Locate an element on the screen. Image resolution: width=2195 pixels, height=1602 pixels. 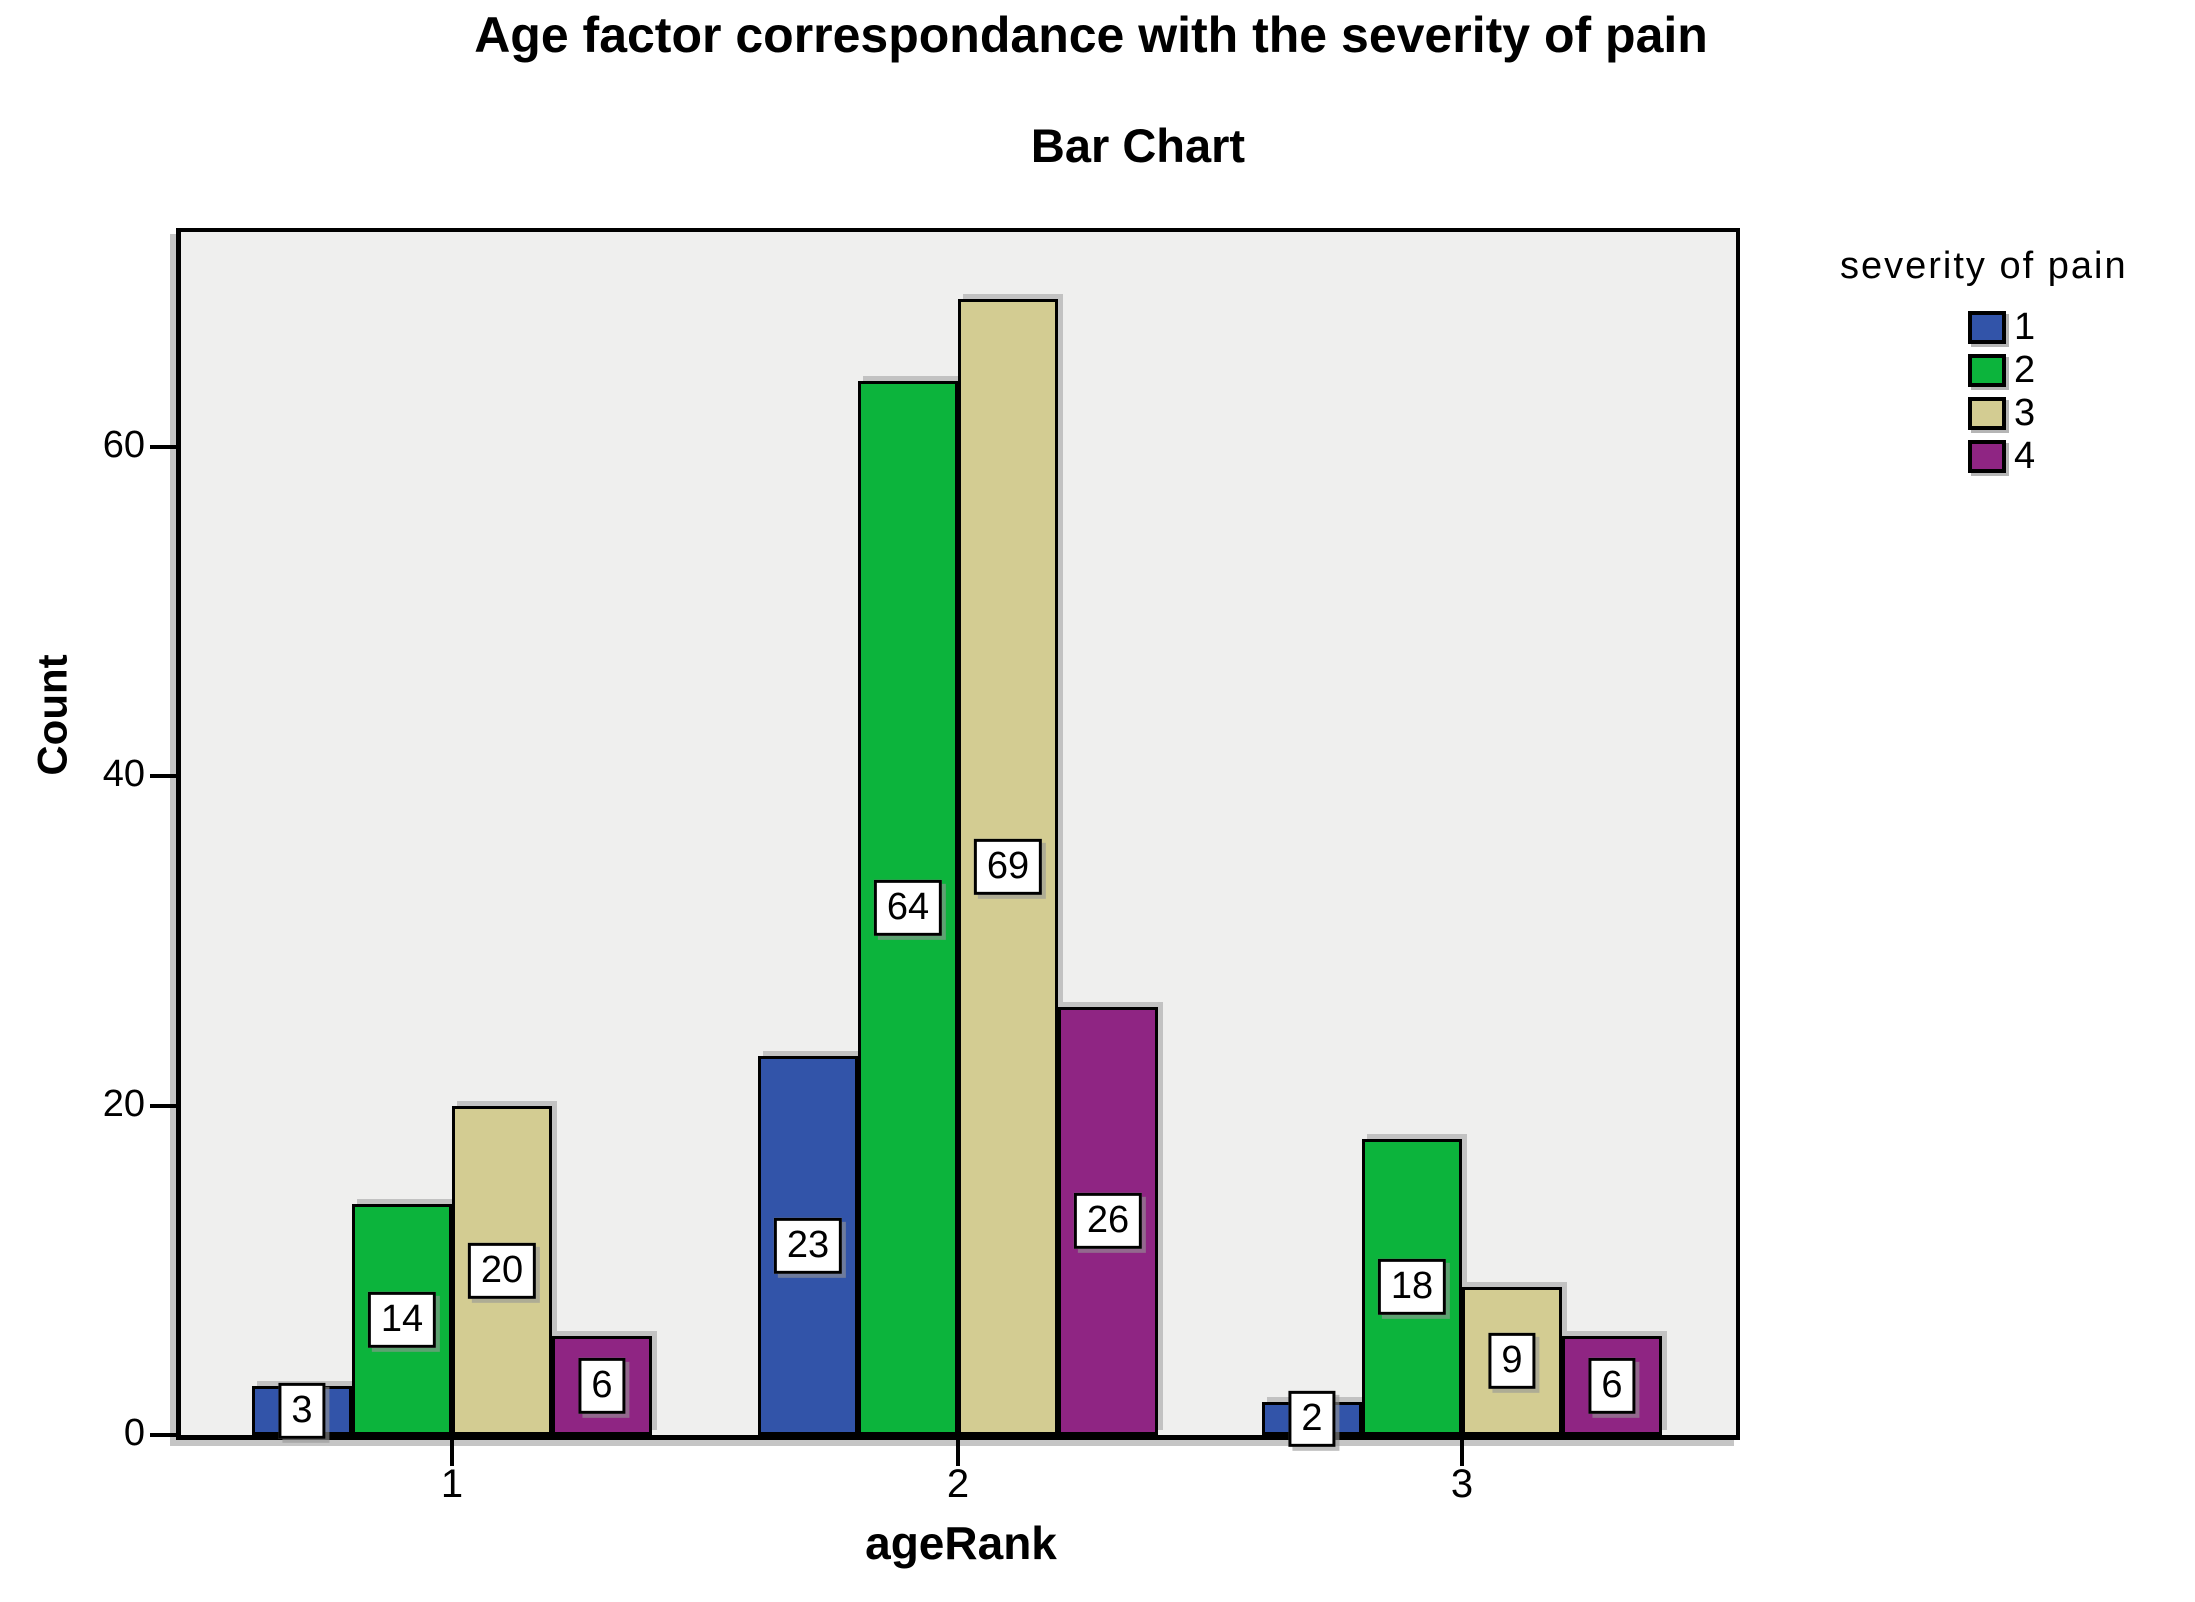
legend-item: 1 is located at coordinates (2048, 327).